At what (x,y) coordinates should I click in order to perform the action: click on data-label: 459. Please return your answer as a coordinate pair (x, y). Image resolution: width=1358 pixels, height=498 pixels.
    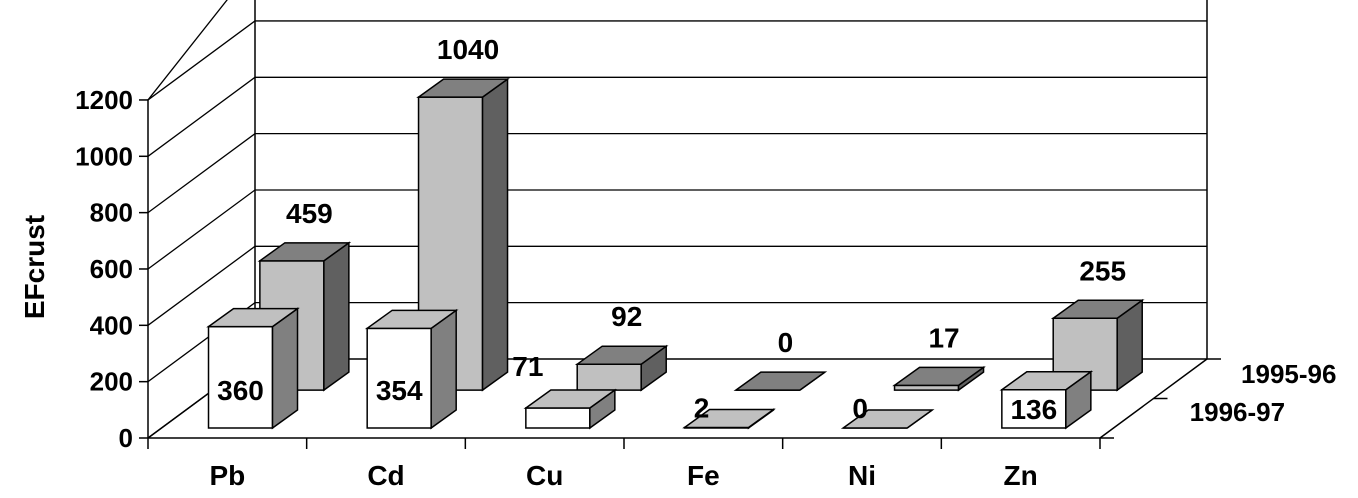
    Looking at the image, I should click on (309, 213).